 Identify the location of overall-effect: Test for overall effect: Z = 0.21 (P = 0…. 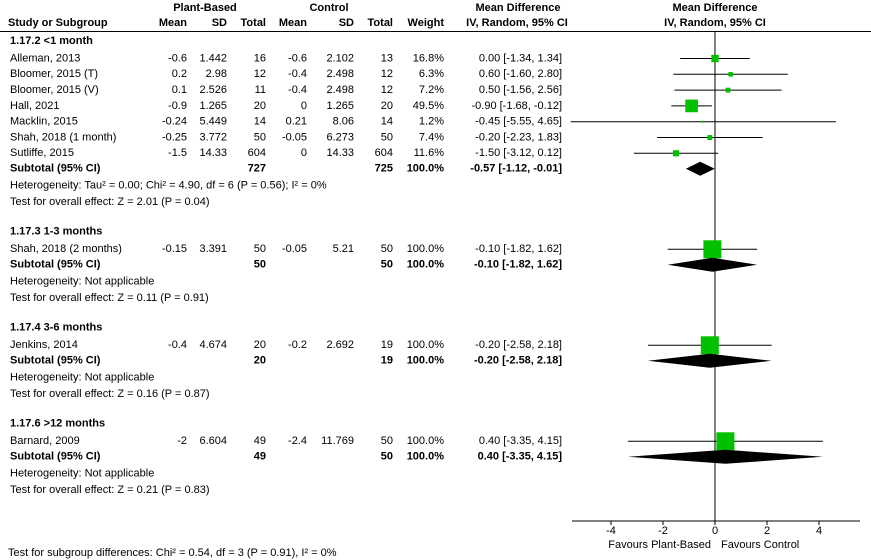
(110, 490).